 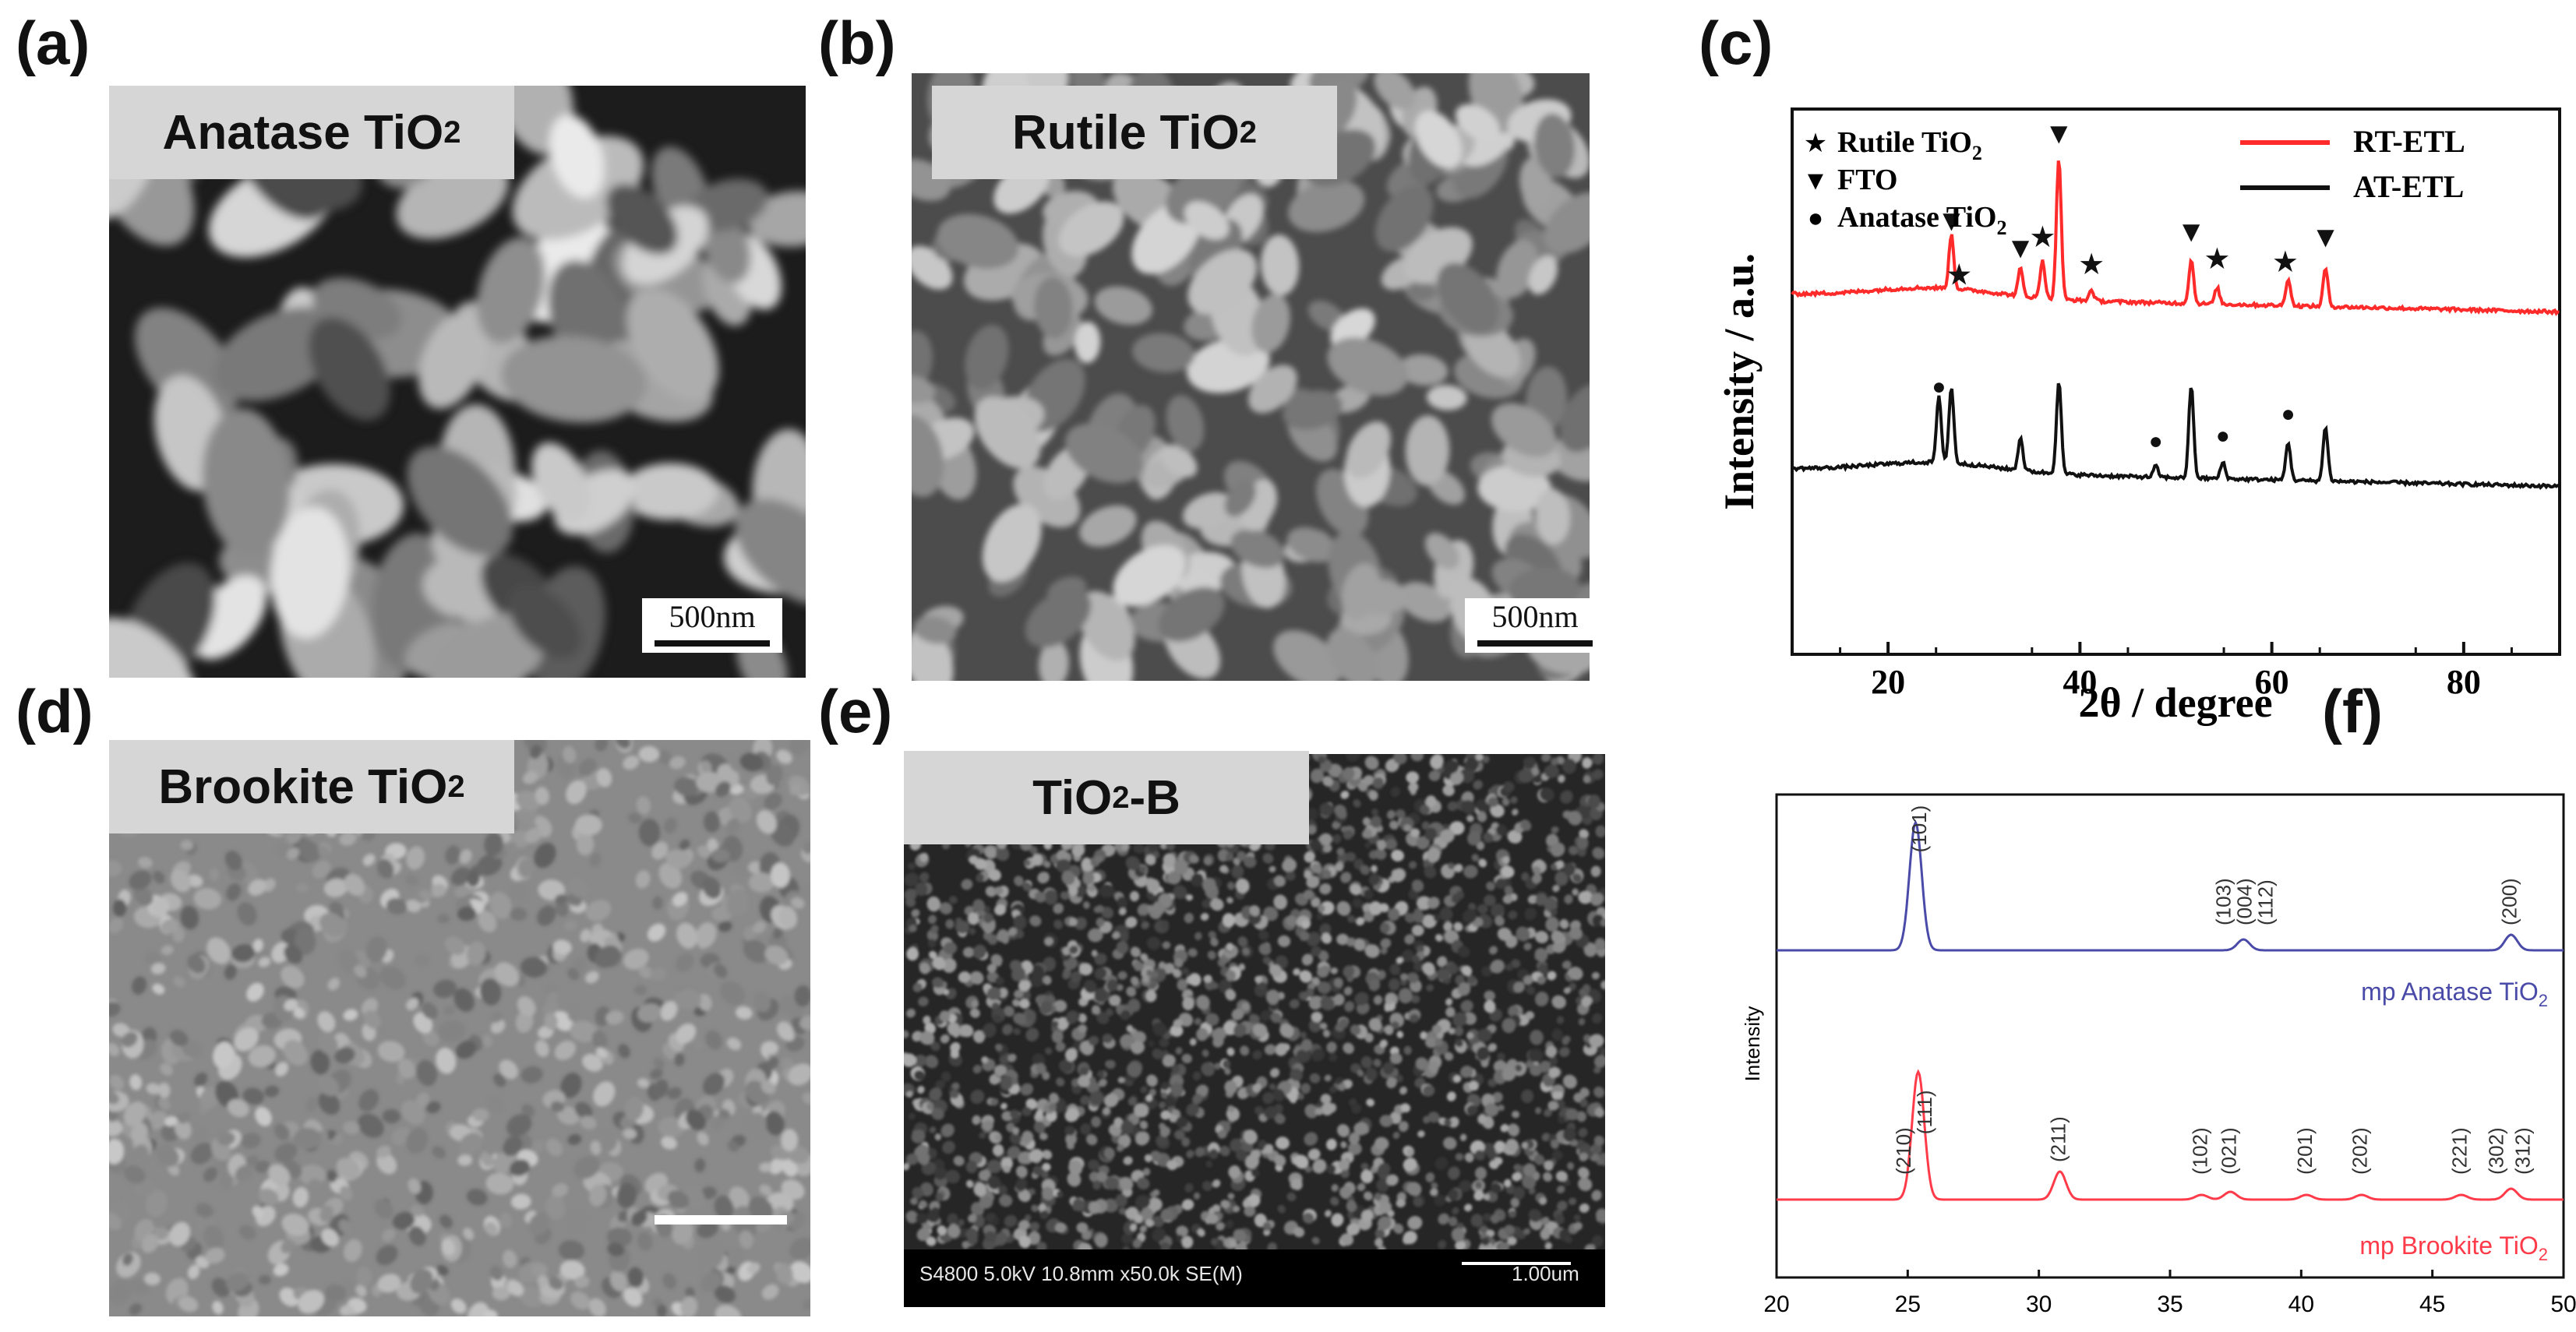 I want to click on xrd-c-peak-marker: ★, so click(x=2042, y=237).